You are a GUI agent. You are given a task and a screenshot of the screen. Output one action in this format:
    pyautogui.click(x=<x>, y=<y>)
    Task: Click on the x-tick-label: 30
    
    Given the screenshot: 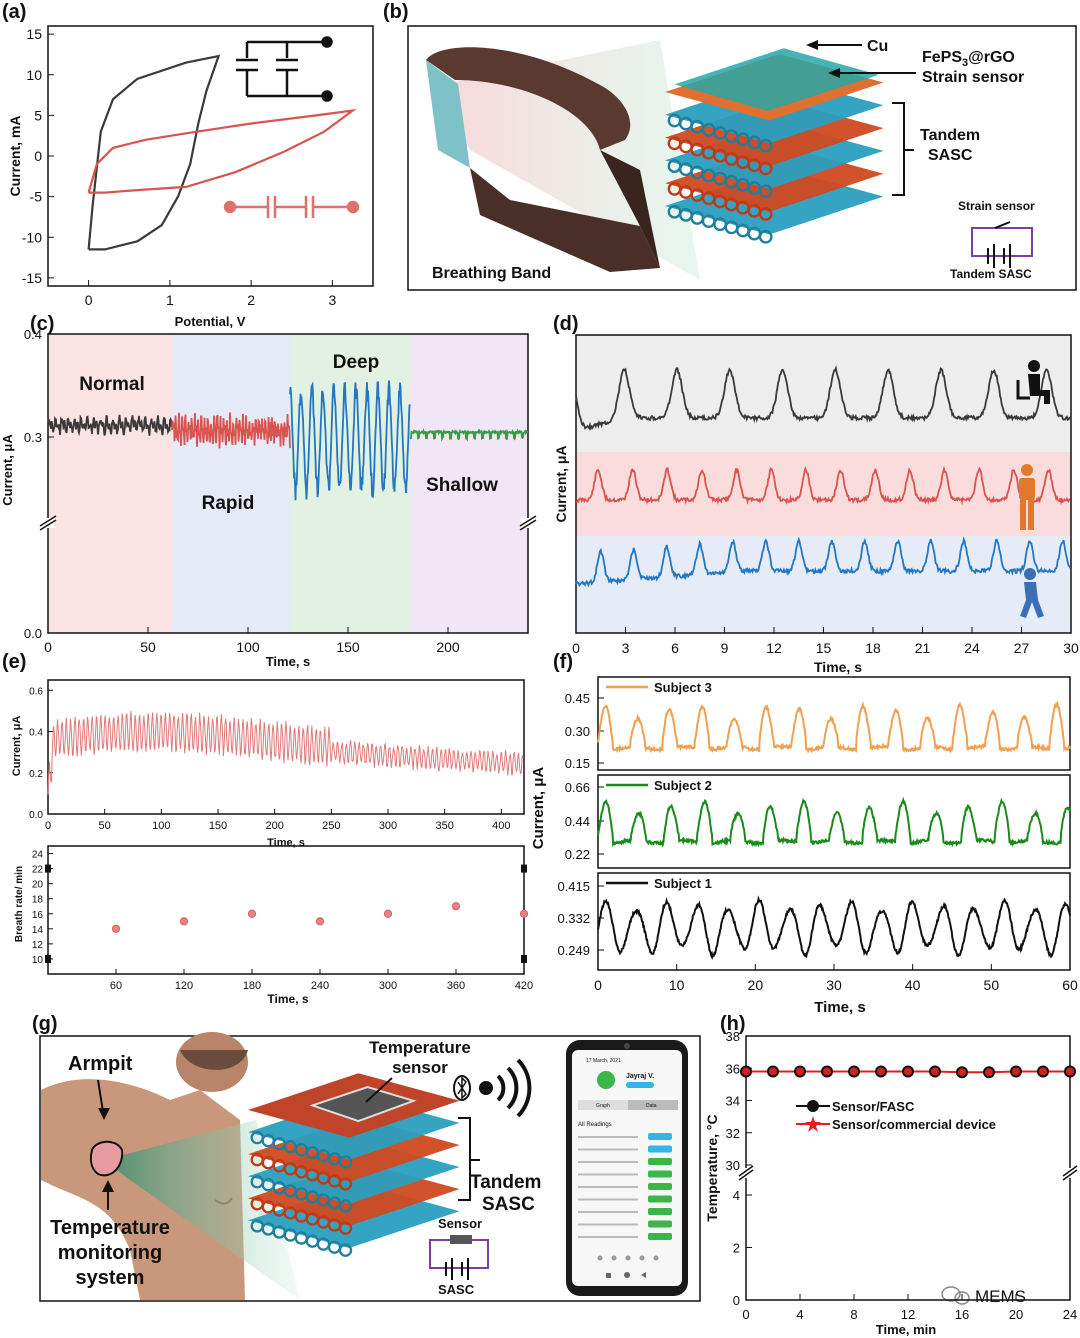 What is the action you would take?
    pyautogui.click(x=1071, y=648)
    